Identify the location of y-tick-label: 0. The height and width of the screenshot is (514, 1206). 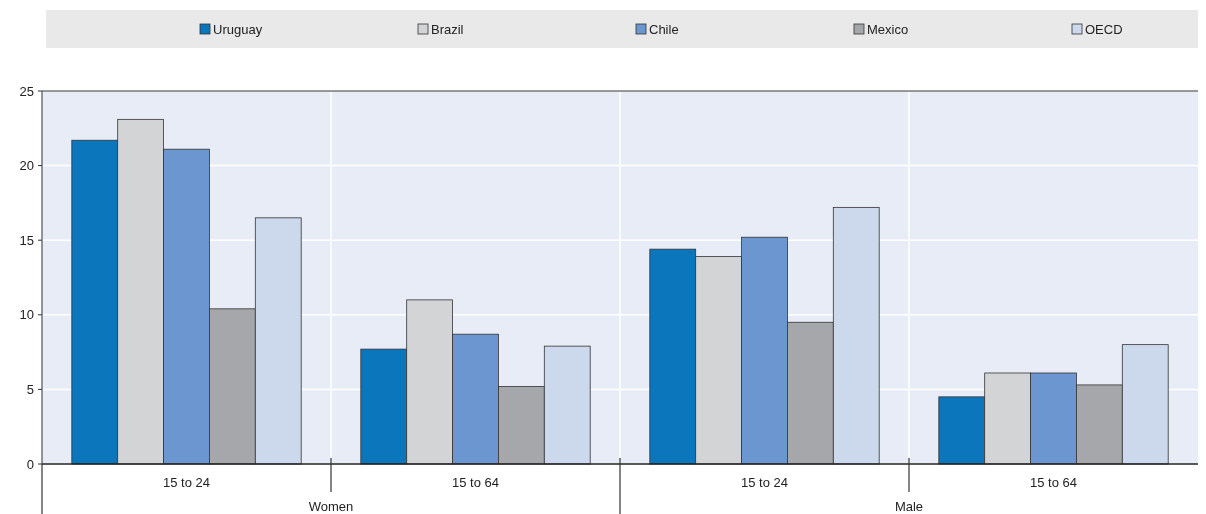
(30, 464).